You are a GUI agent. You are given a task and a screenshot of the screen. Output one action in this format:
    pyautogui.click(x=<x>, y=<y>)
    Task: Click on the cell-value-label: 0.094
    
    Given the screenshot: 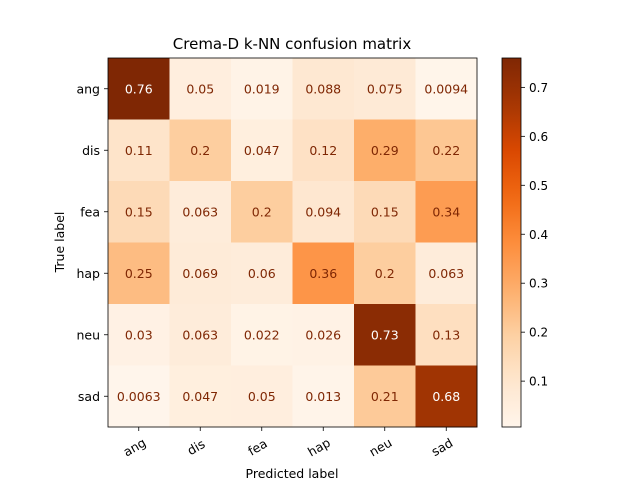 What is the action you would take?
    pyautogui.click(x=323, y=211)
    